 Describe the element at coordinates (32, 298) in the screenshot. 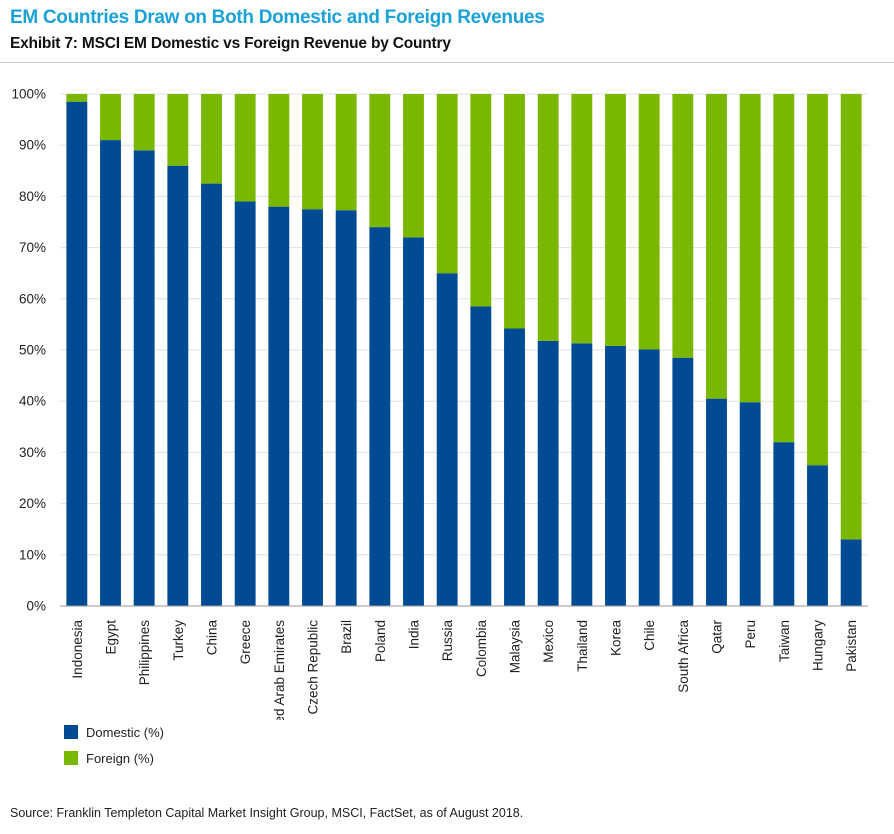

I see `y-tick-label: 60%` at that location.